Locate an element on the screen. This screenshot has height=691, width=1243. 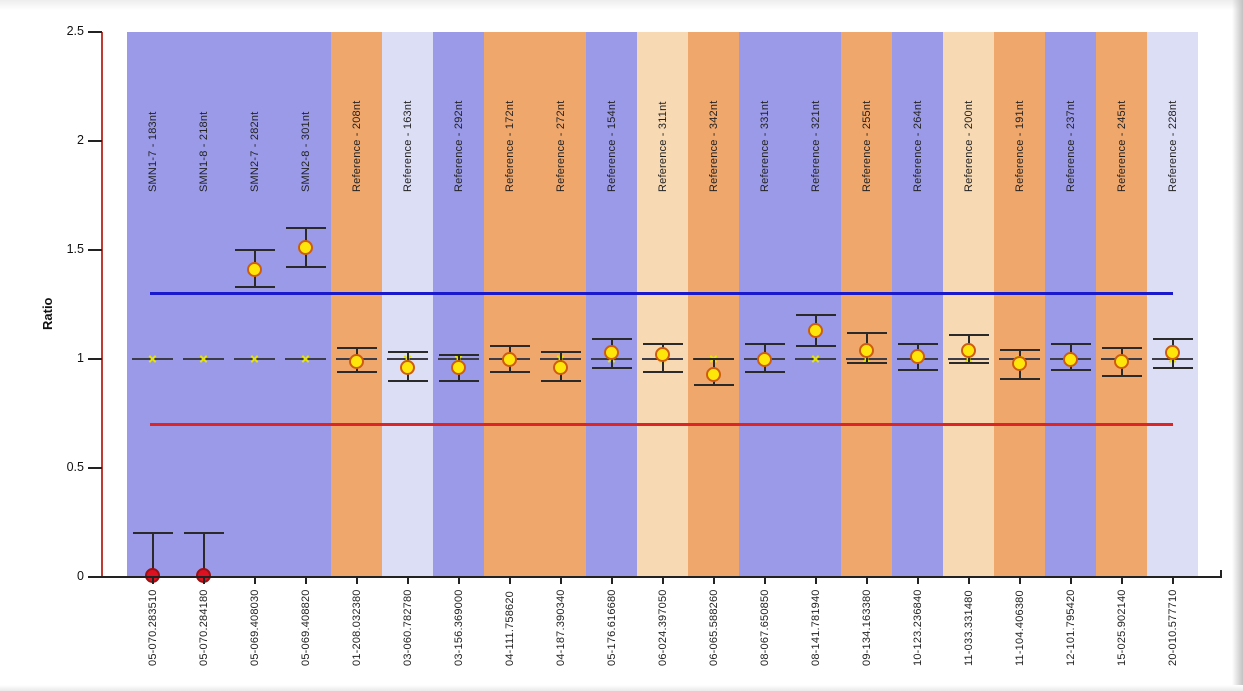
probe-label: Reference - 228nt is located at coordinates (1172, 146).